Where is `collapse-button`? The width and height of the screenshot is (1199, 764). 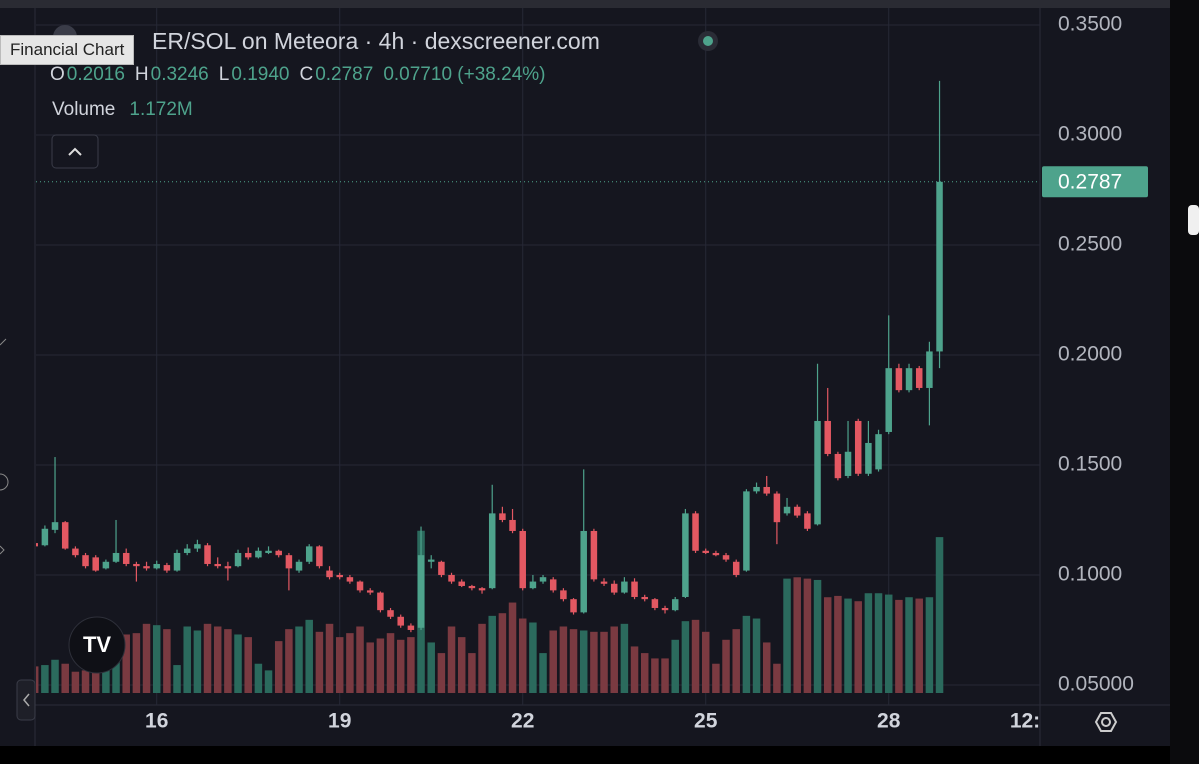 collapse-button is located at coordinates (26, 700).